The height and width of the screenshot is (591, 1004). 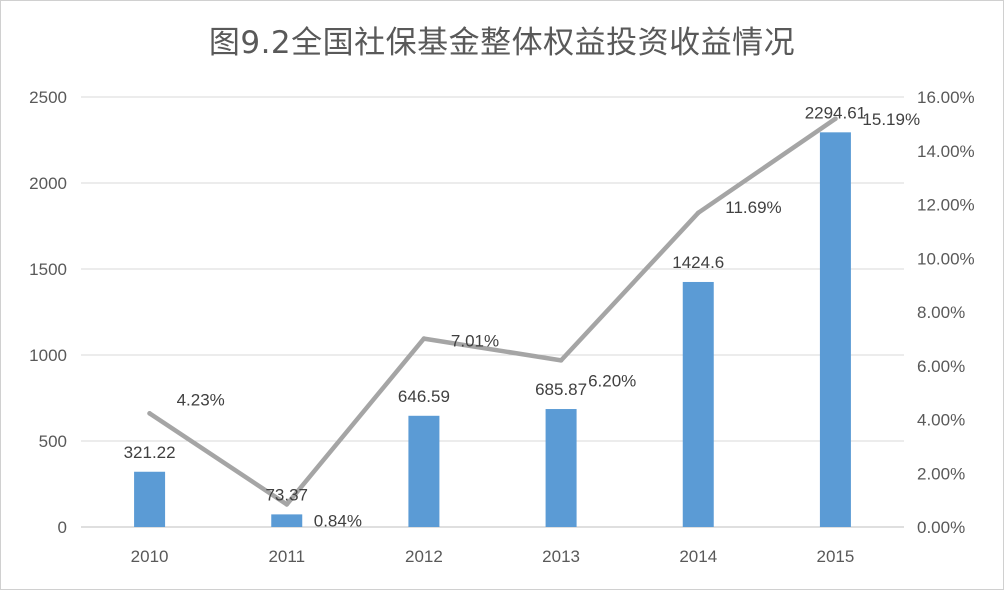 I want to click on y-right-tick-label: 8.00%, so click(x=941, y=312).